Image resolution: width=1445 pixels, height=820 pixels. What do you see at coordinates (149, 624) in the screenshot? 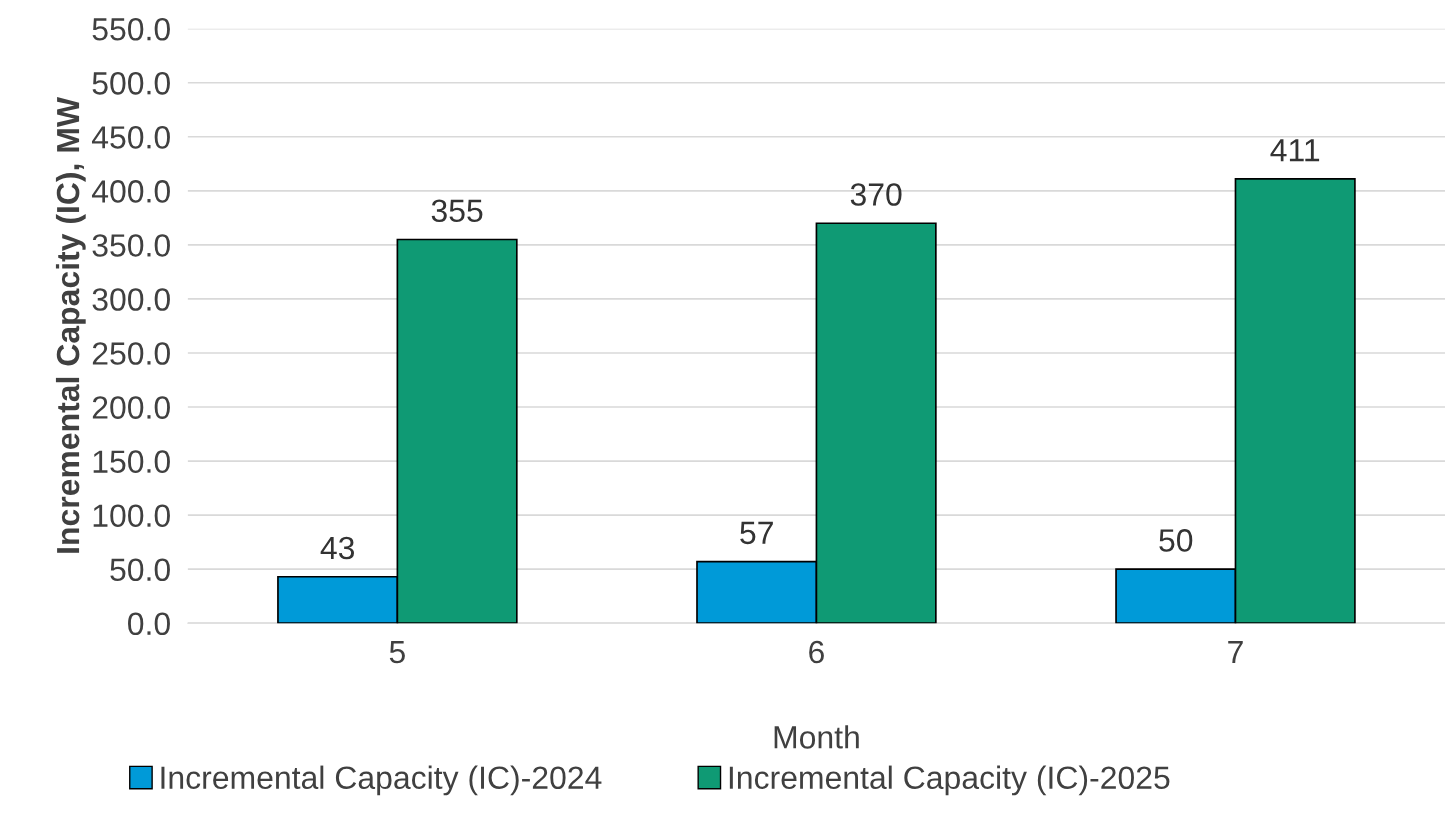
I see `y-tick-label: 0.0` at bounding box center [149, 624].